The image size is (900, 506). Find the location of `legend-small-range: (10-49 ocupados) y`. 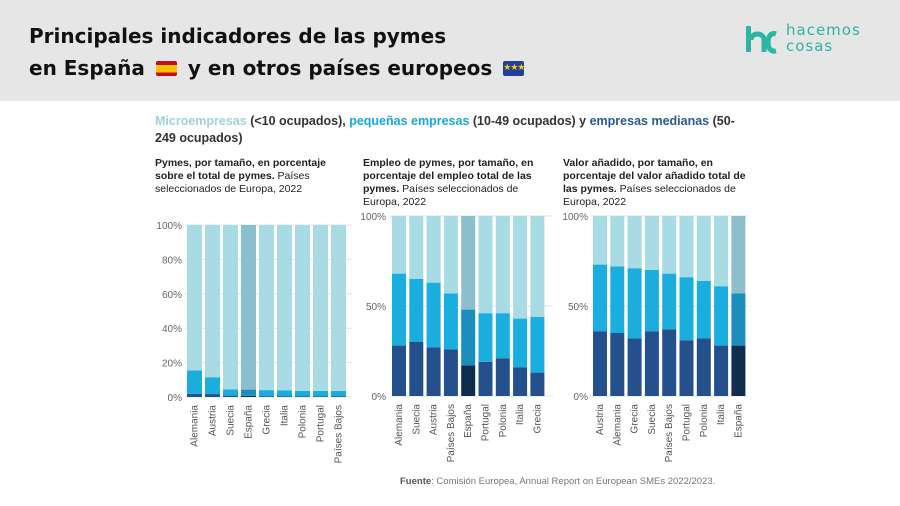

legend-small-range: (10-49 ocupados) y is located at coordinates (529, 121).